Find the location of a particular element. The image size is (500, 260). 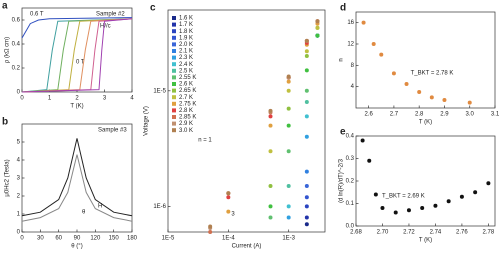

y-tick-label: 12 is located at coordinates (350, 45).